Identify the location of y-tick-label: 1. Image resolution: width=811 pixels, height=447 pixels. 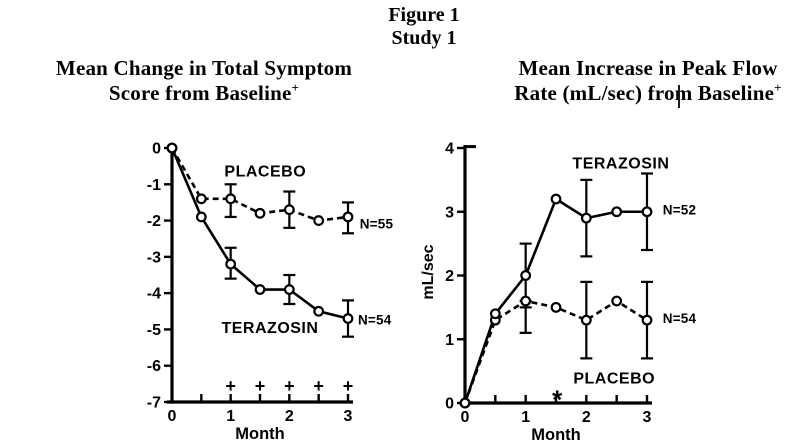
(449, 340).